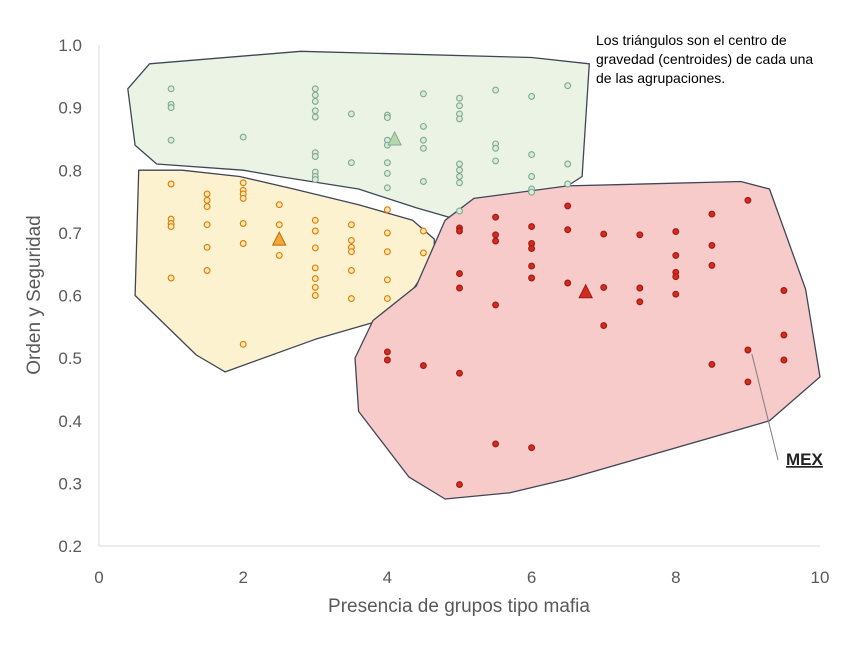 This screenshot has width=862, height=648. What do you see at coordinates (459, 606) in the screenshot?
I see `x-axis-title: Presencia de grupos tipo mafia` at bounding box center [459, 606].